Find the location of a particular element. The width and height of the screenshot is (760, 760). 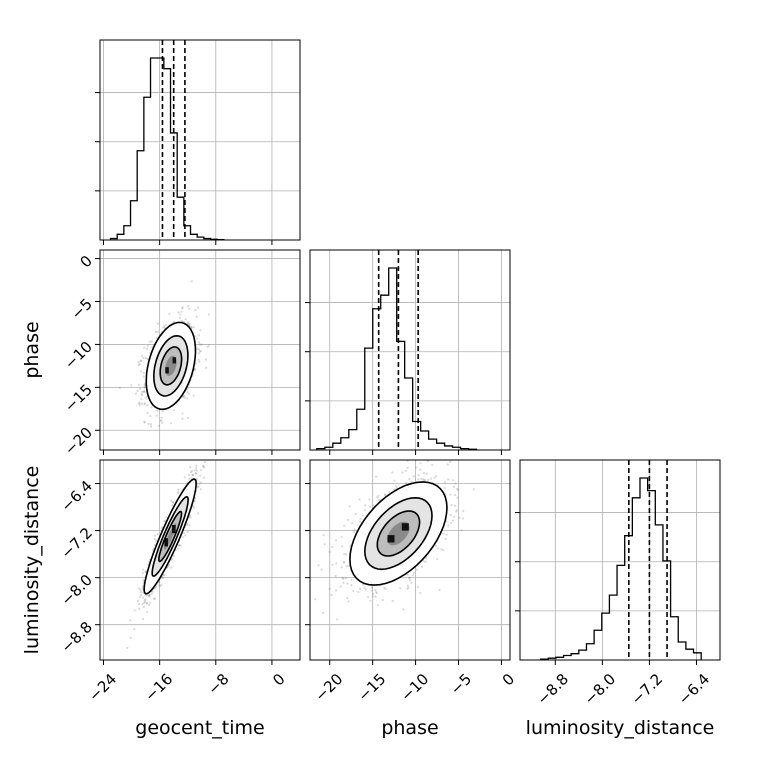

y-tick-label: 0 is located at coordinates (86, 261).